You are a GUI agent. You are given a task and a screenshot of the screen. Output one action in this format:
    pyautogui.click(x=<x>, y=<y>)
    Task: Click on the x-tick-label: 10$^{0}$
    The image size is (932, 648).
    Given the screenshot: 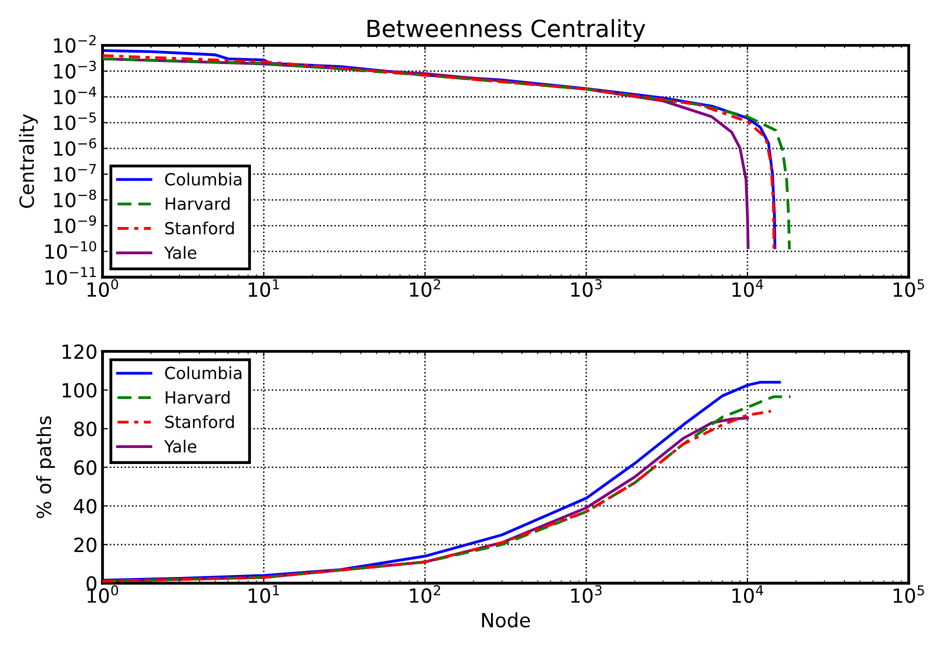 What is the action you would take?
    pyautogui.click(x=103, y=288)
    